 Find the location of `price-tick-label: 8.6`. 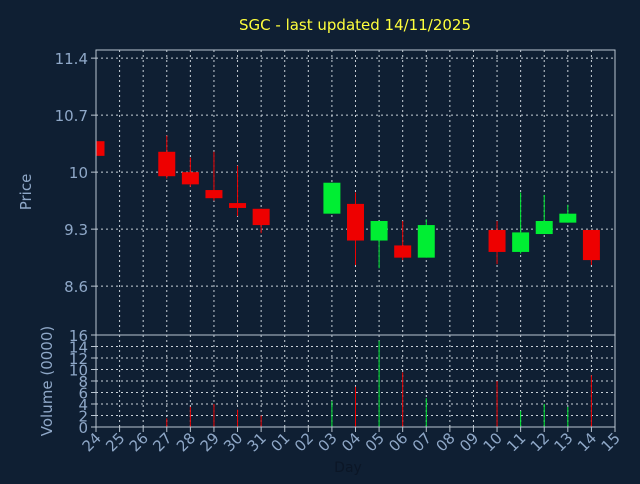

price-tick-label: 8.6 is located at coordinates (76, 287).